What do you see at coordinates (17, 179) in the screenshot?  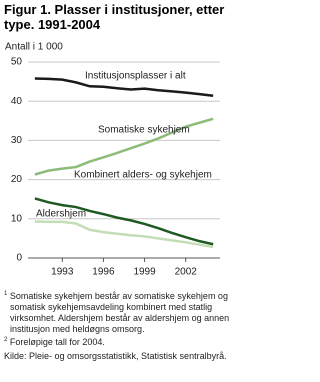 I see `y-tick-label: 20` at bounding box center [17, 179].